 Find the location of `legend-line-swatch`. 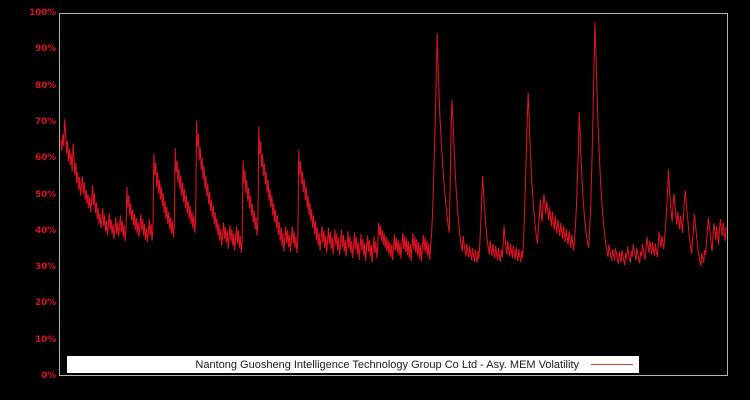

legend-line-swatch is located at coordinates (612, 364).